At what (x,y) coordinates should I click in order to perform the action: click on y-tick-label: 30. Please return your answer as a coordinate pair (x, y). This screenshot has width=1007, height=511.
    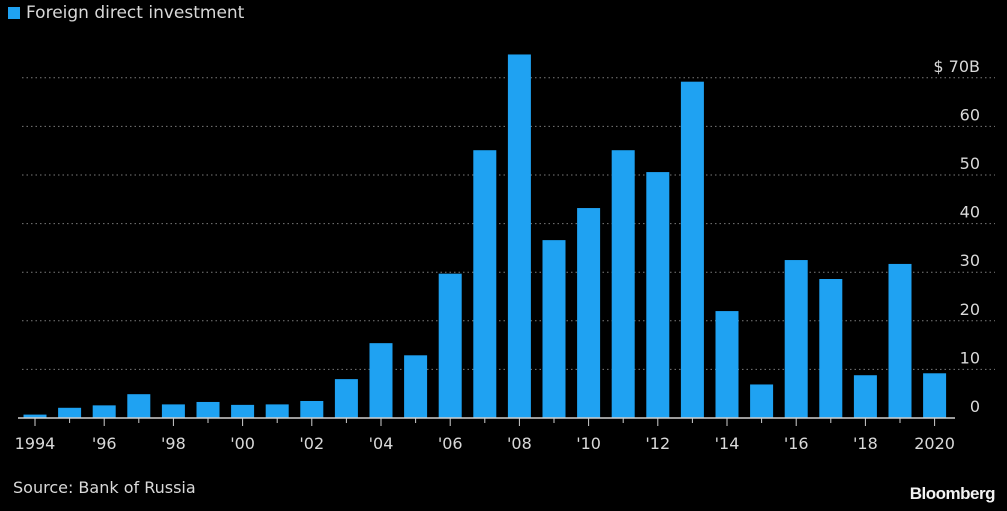
    Looking at the image, I should click on (970, 260).